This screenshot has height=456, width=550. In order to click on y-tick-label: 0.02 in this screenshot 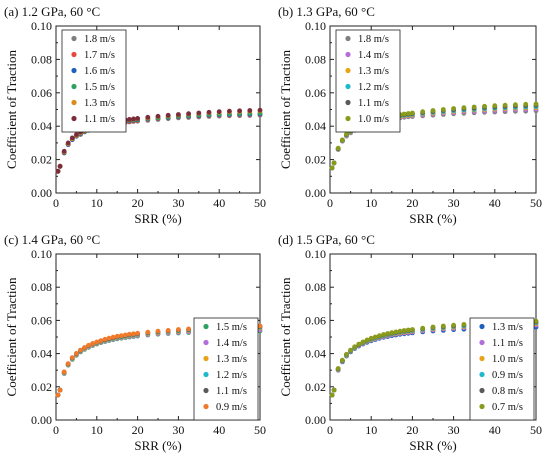, I will do `click(41, 387)`.